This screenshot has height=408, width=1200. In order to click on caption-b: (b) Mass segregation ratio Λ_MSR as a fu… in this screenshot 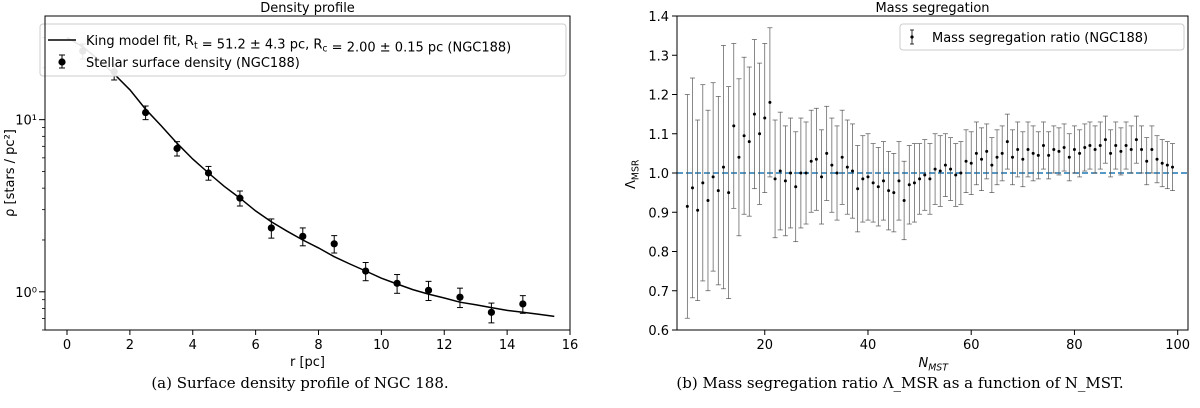, I will do `click(900, 383)`.